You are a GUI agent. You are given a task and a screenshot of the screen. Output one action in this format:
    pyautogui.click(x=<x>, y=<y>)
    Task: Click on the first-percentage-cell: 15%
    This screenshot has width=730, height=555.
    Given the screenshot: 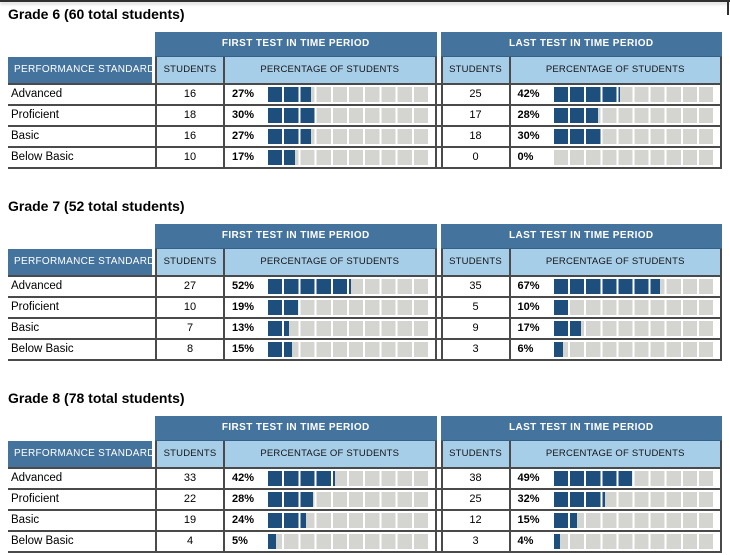 What is the action you would take?
    pyautogui.click(x=330, y=349)
    